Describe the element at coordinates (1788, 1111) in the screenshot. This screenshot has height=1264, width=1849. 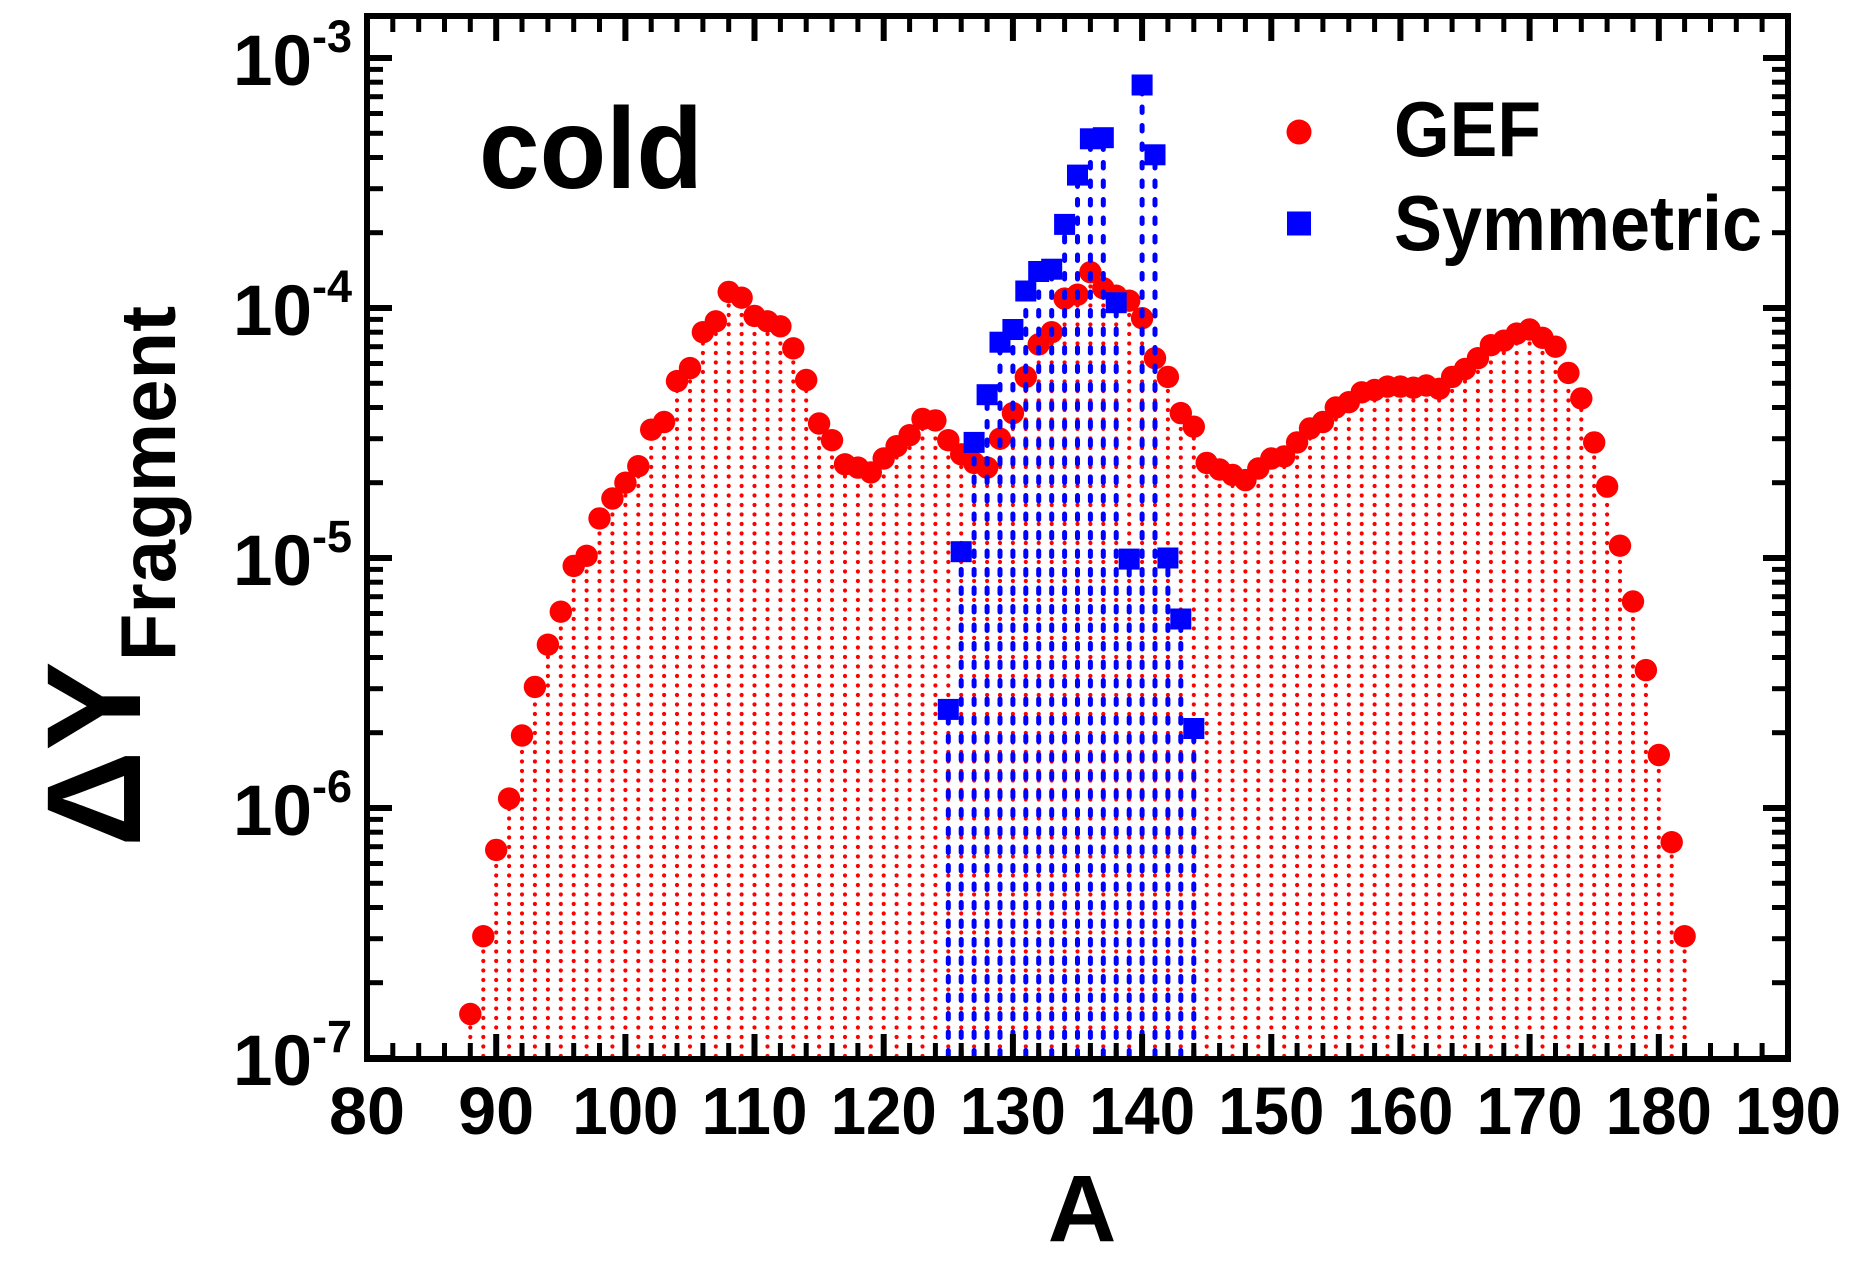
I see `svg-text: 190` at that location.